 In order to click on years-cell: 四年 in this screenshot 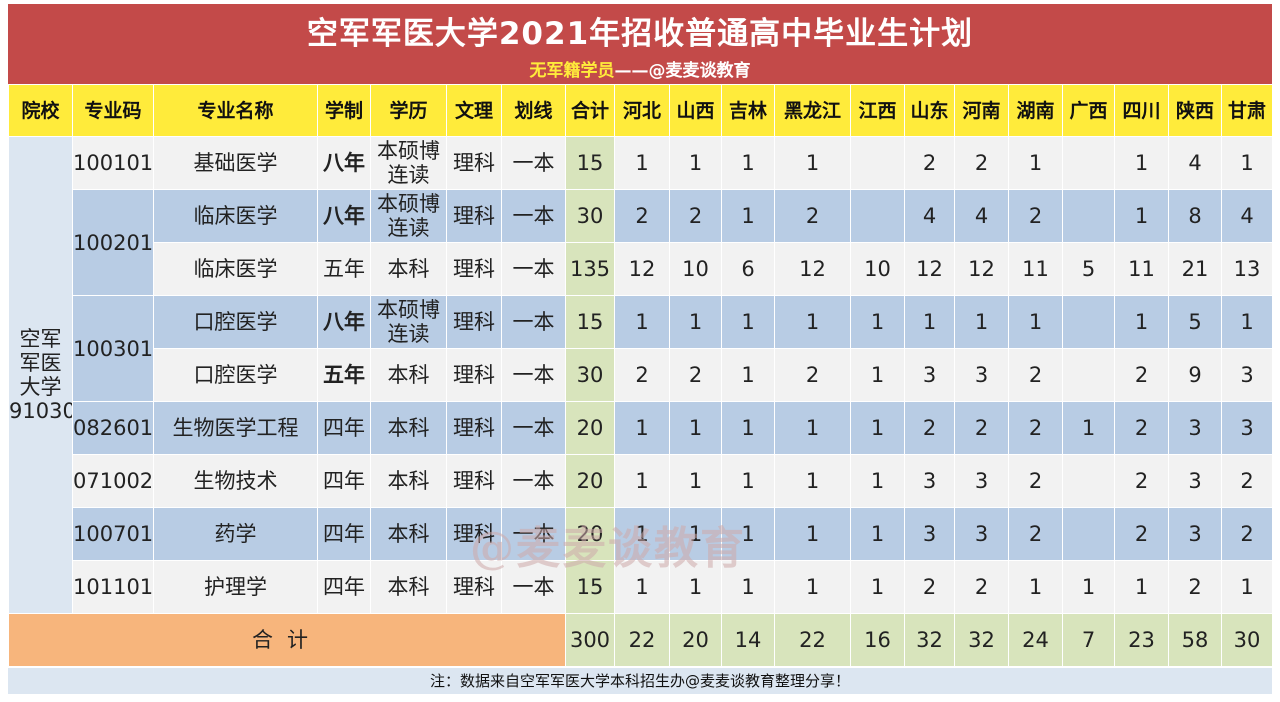, I will do `click(344, 481)`.